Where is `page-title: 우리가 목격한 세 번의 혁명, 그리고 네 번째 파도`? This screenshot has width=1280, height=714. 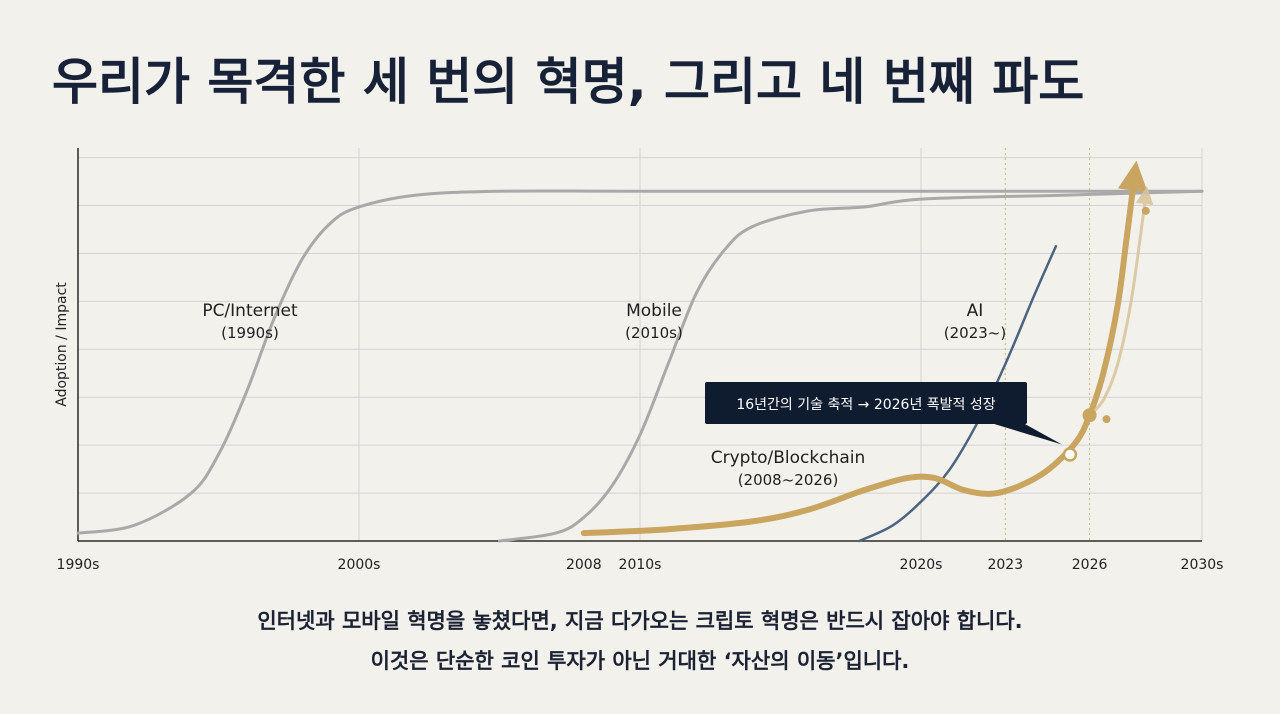
page-title: 우리가 목격한 세 번의 혁명, 그리고 네 번째 파도 is located at coordinates (568, 82).